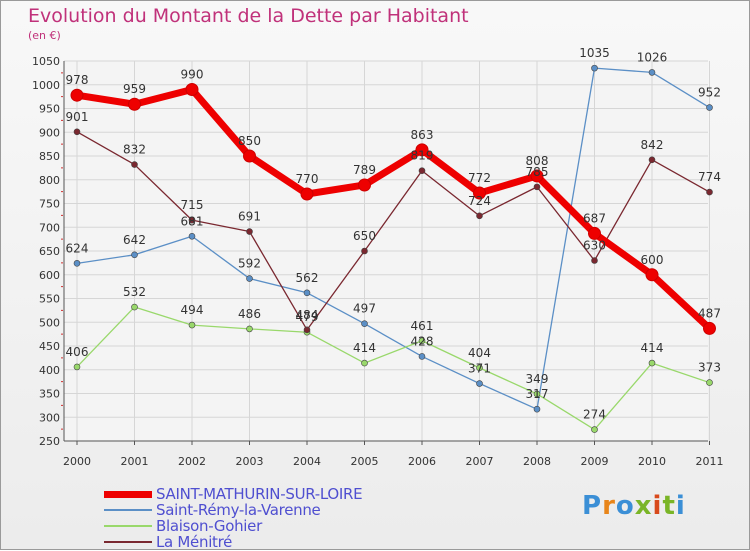  What do you see at coordinates (652, 57) in the screenshot?
I see `data-label: 1026` at bounding box center [652, 57].